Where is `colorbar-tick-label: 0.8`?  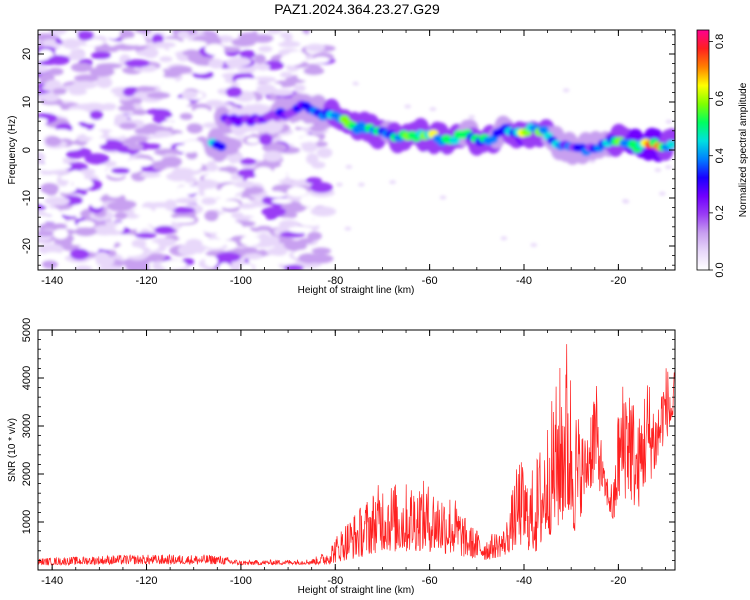
colorbar-tick-label: 0.8 is located at coordinates (720, 41).